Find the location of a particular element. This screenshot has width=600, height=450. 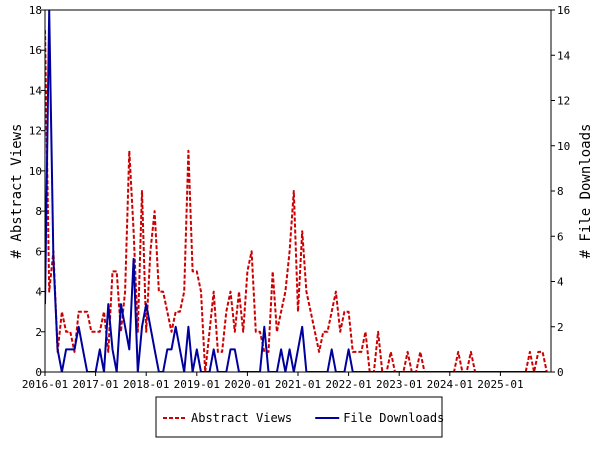

legend: Abstract Views File Downloads is located at coordinates (299, 417).